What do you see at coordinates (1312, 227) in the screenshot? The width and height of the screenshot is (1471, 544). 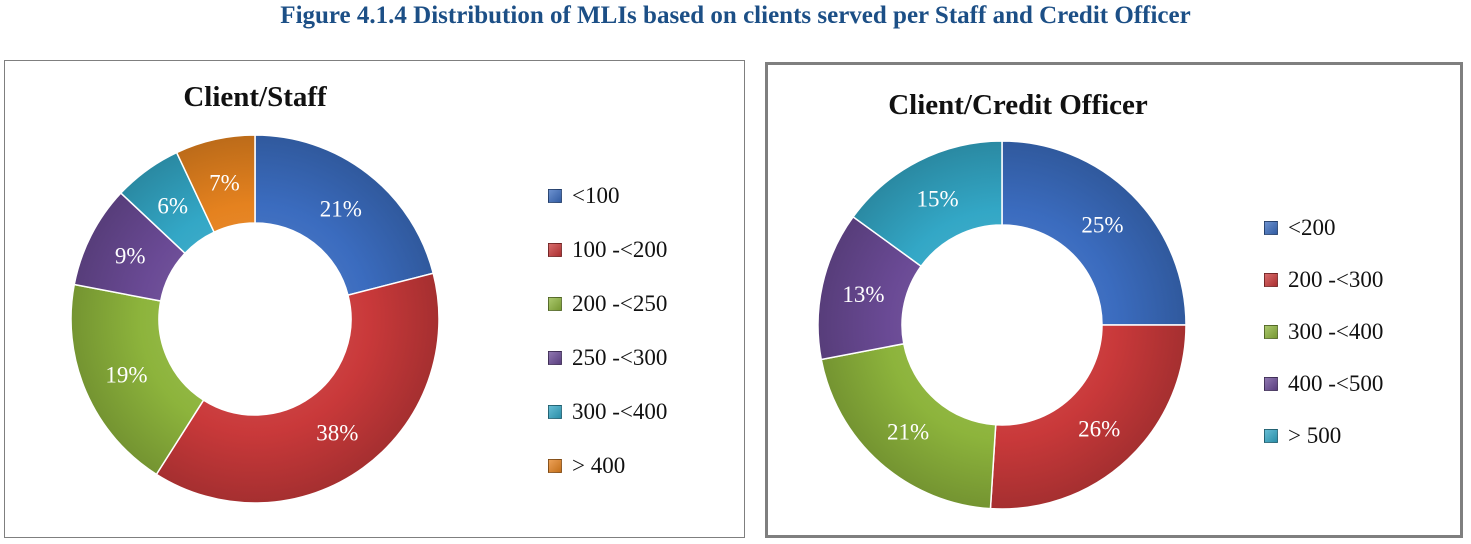 I see `legend-label: <200` at bounding box center [1312, 227].